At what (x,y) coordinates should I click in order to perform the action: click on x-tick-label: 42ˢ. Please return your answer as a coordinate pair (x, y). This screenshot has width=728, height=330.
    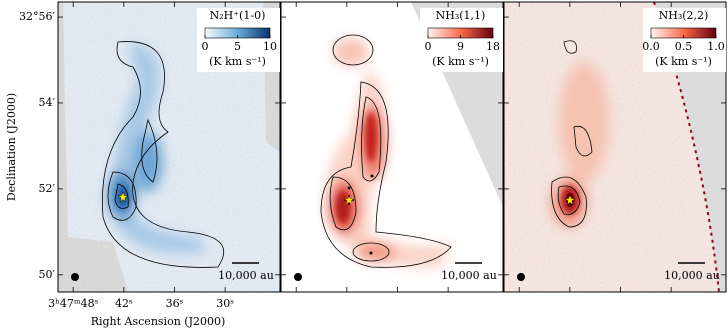
    Looking at the image, I should click on (124, 303).